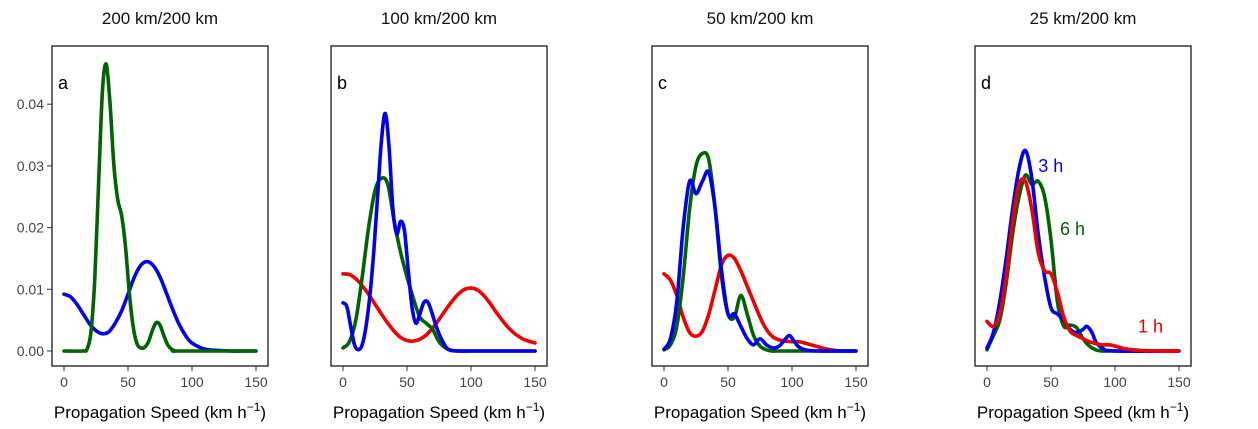 This screenshot has width=1258, height=429. I want to click on y-tick-label: 0.02, so click(30, 228).